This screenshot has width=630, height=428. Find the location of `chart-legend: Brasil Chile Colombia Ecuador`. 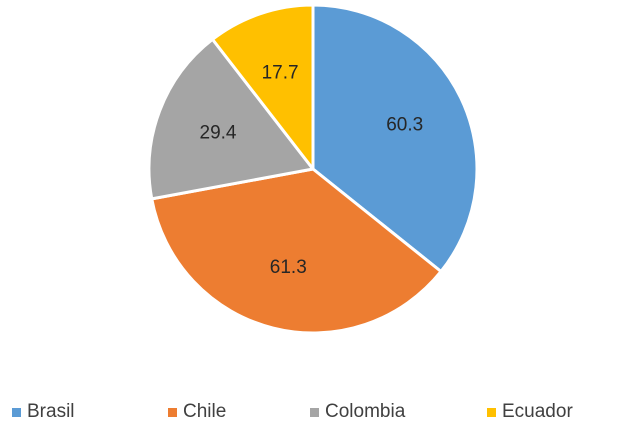

chart-legend: Brasil Chile Colombia Ecuador is located at coordinates (315, 412).